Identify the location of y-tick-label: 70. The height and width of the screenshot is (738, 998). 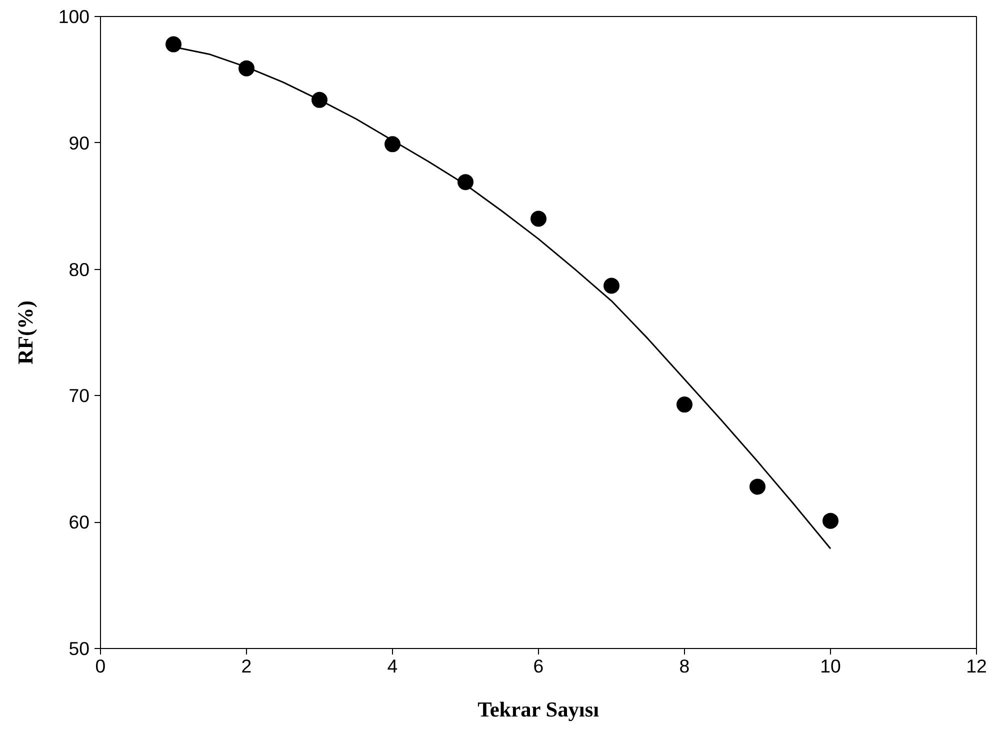
(79, 395).